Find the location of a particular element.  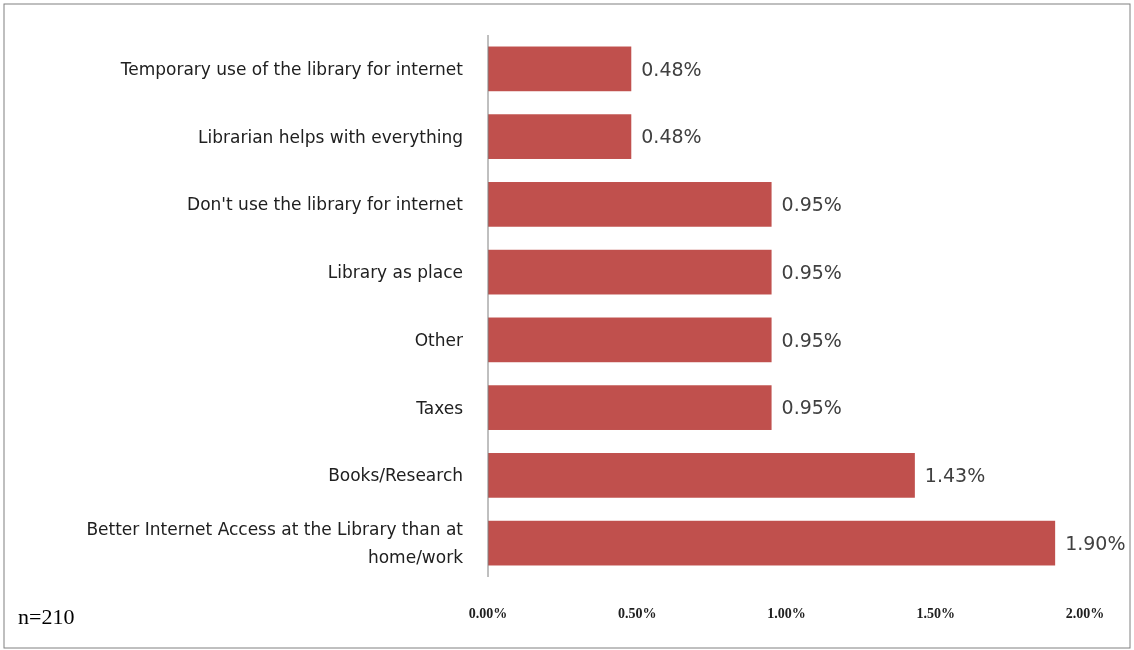

y-tick-label: Books/Research is located at coordinates (395, 475).